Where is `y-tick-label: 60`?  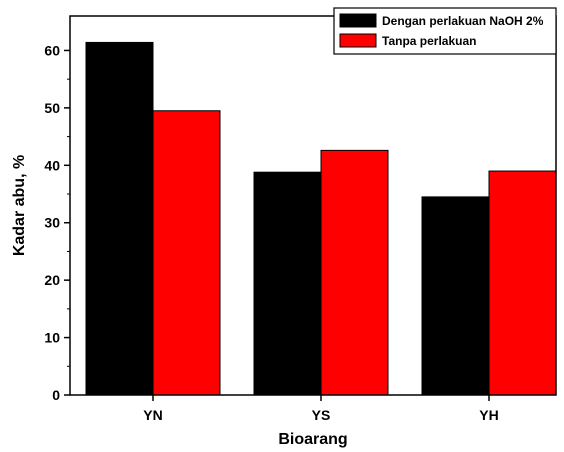 y-tick-label: 60 is located at coordinates (52, 50).